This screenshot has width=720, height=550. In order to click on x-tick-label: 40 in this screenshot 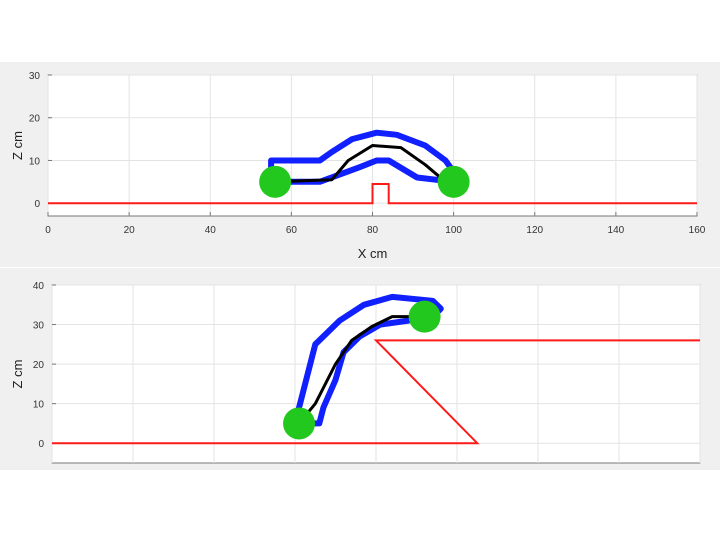, I will do `click(211, 230)`.